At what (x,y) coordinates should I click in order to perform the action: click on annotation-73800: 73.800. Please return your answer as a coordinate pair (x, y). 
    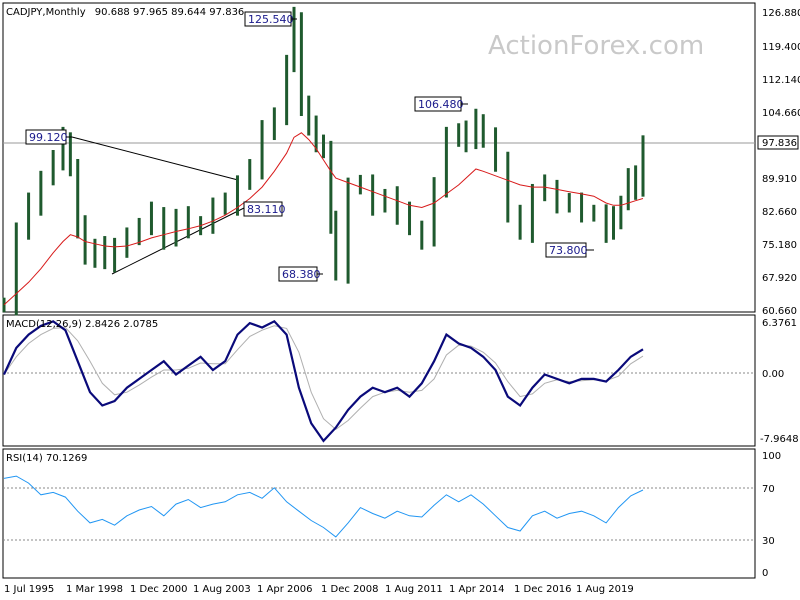
    Looking at the image, I should click on (569, 250).